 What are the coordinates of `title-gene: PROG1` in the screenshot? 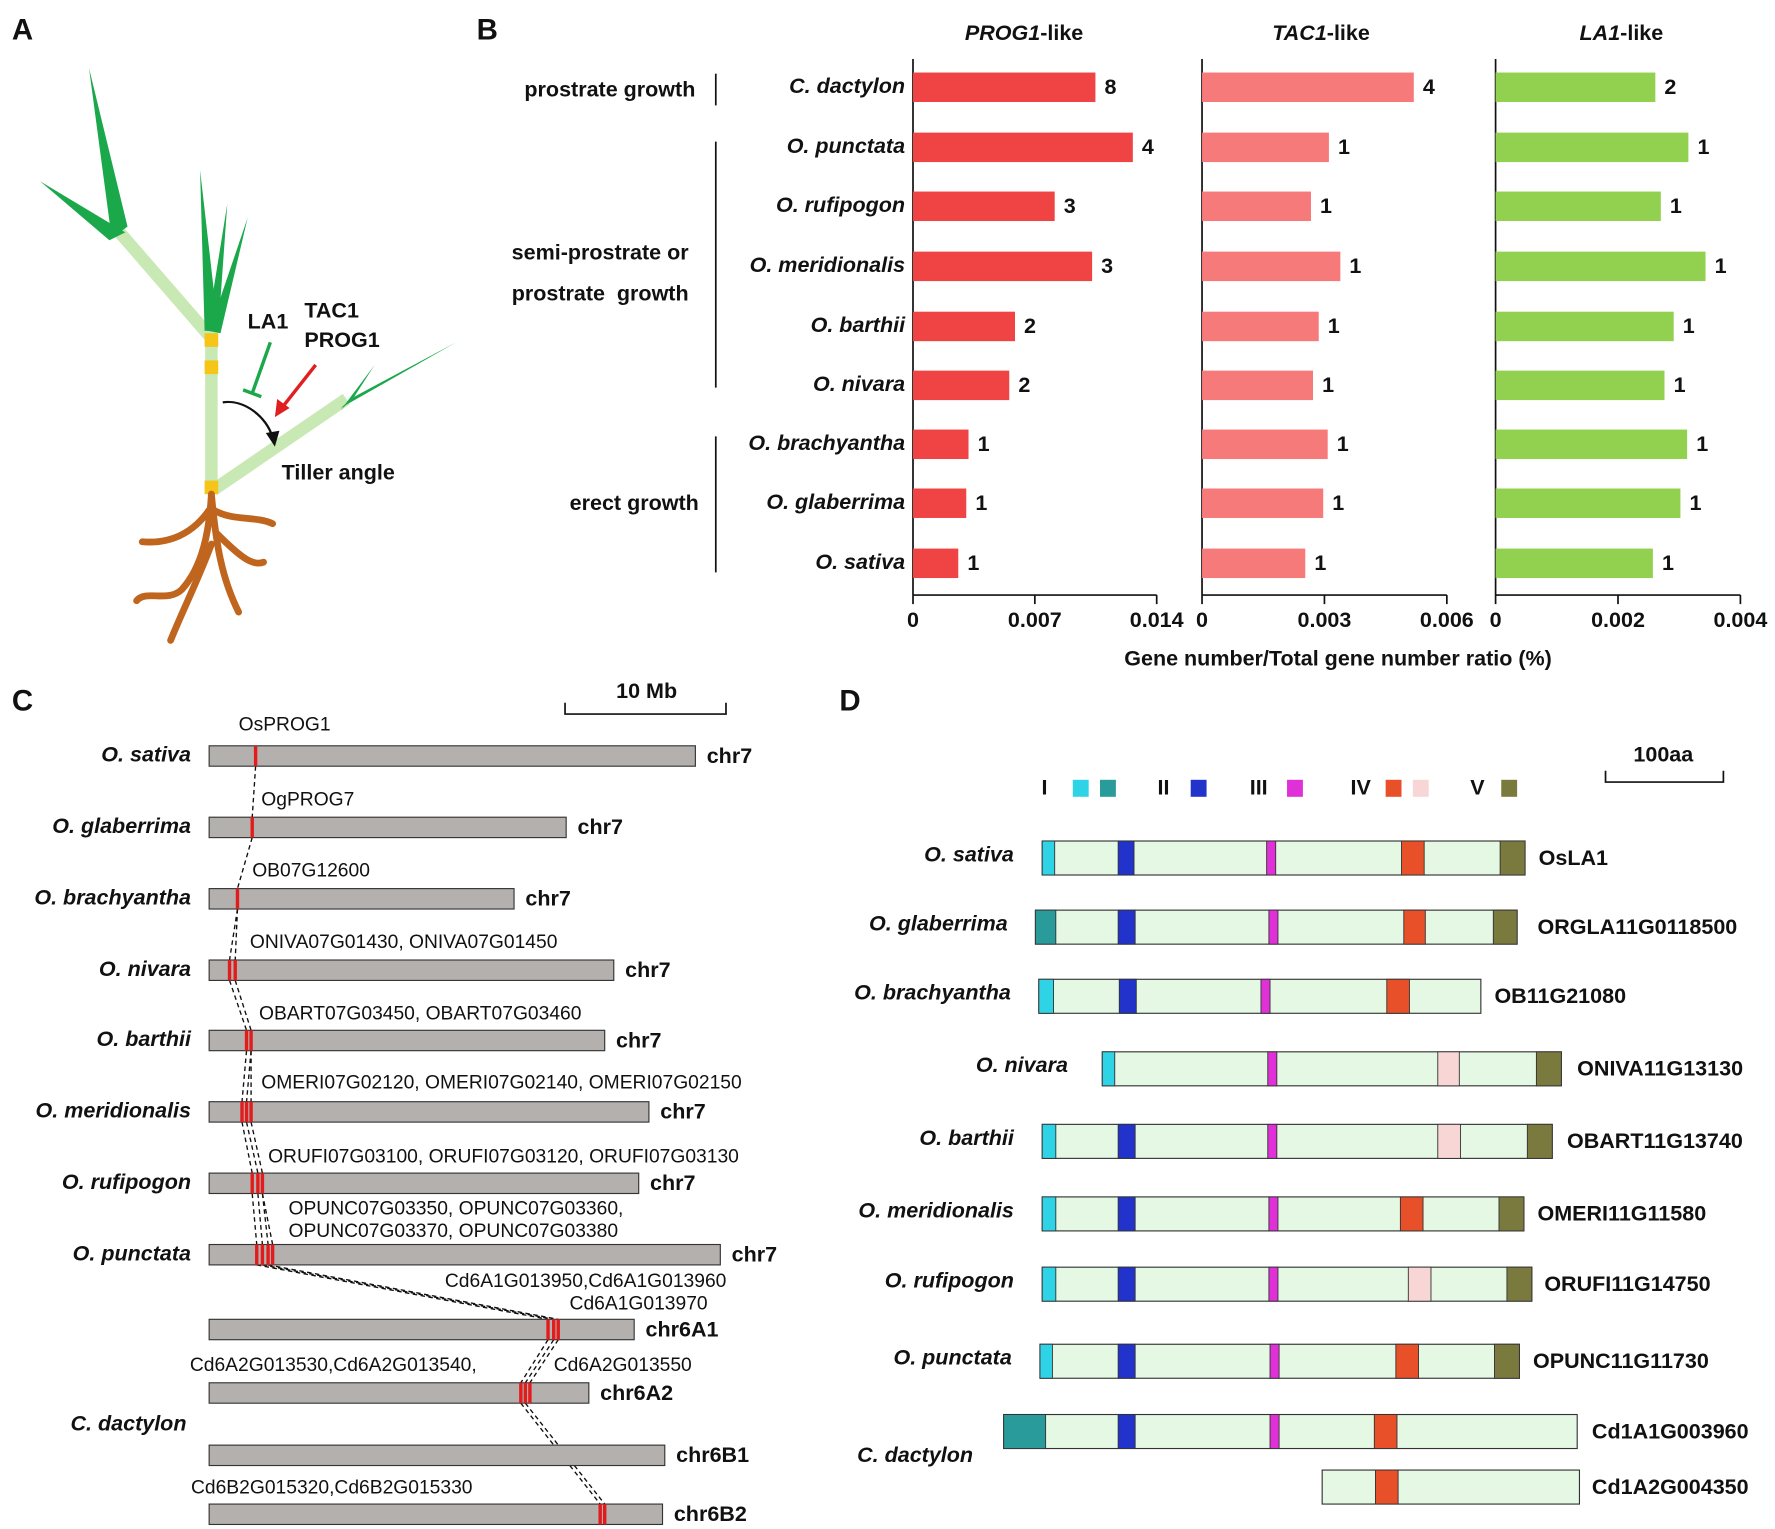 It's located at (1002, 33).